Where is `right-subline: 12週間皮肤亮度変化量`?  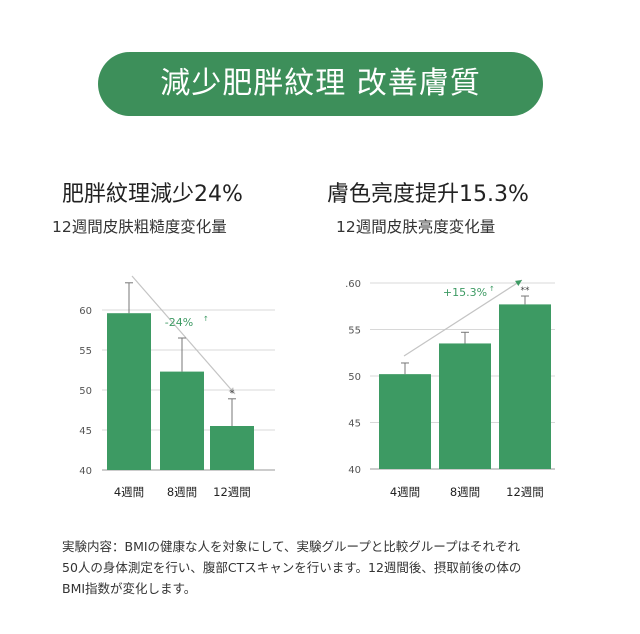 right-subline: 12週間皮肤亮度変化量 is located at coordinates (416, 227).